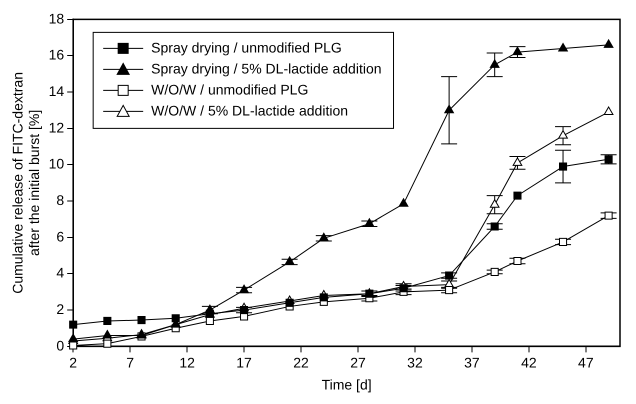 The image size is (636, 404). Describe the element at coordinates (472, 362) in the screenshot. I see `x-tick-label: 37` at that location.